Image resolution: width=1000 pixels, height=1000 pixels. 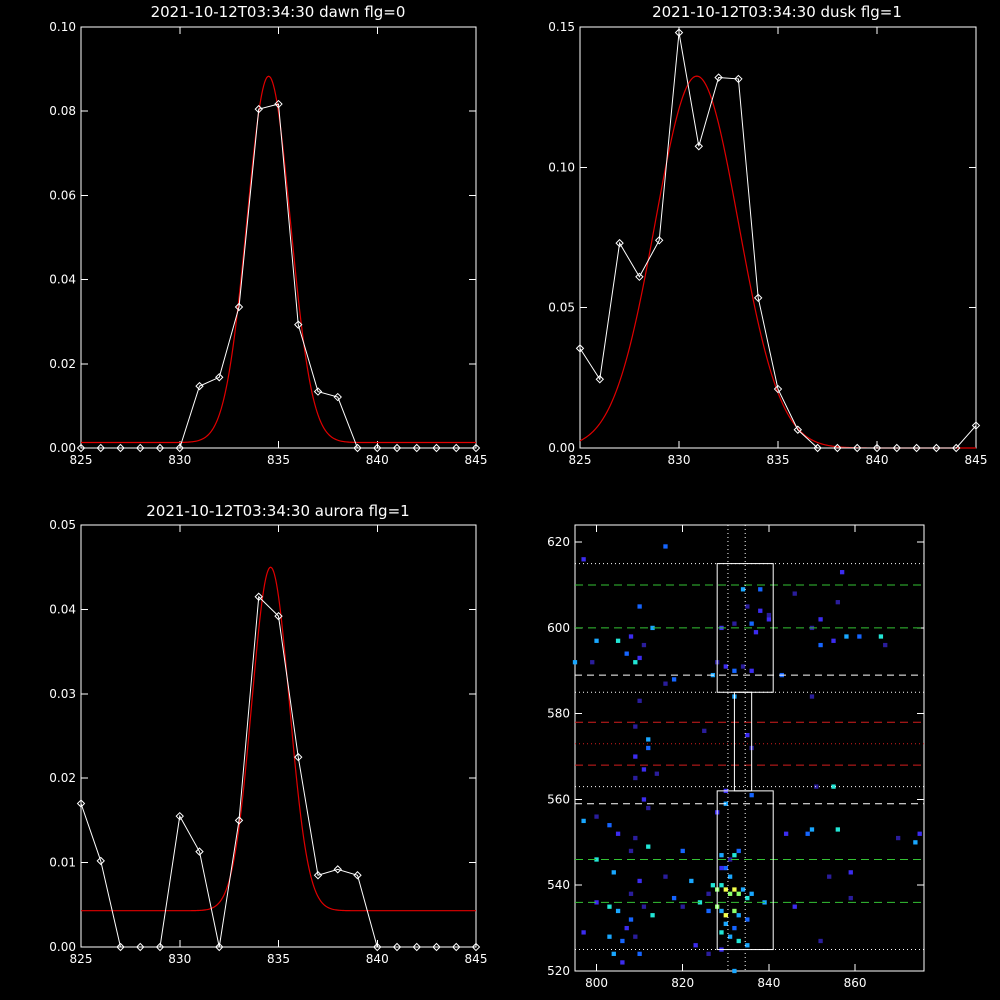 I want to click on y-tick-label: 620, so click(x=558, y=542).